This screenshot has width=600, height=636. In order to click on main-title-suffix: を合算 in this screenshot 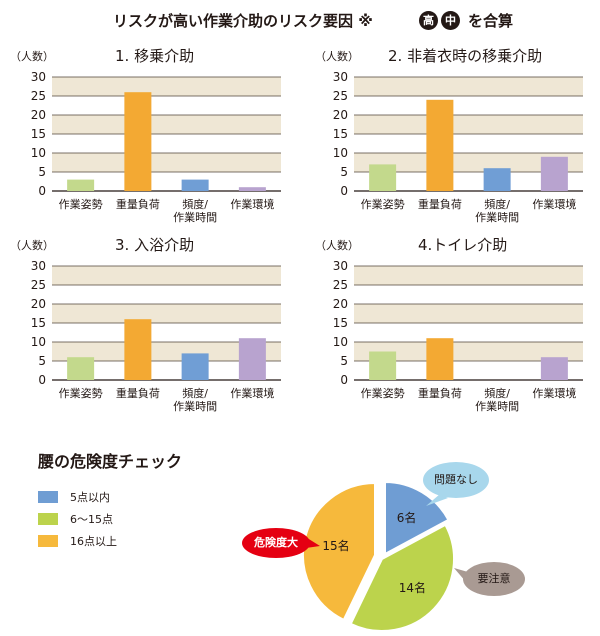, I will do `click(491, 21)`.